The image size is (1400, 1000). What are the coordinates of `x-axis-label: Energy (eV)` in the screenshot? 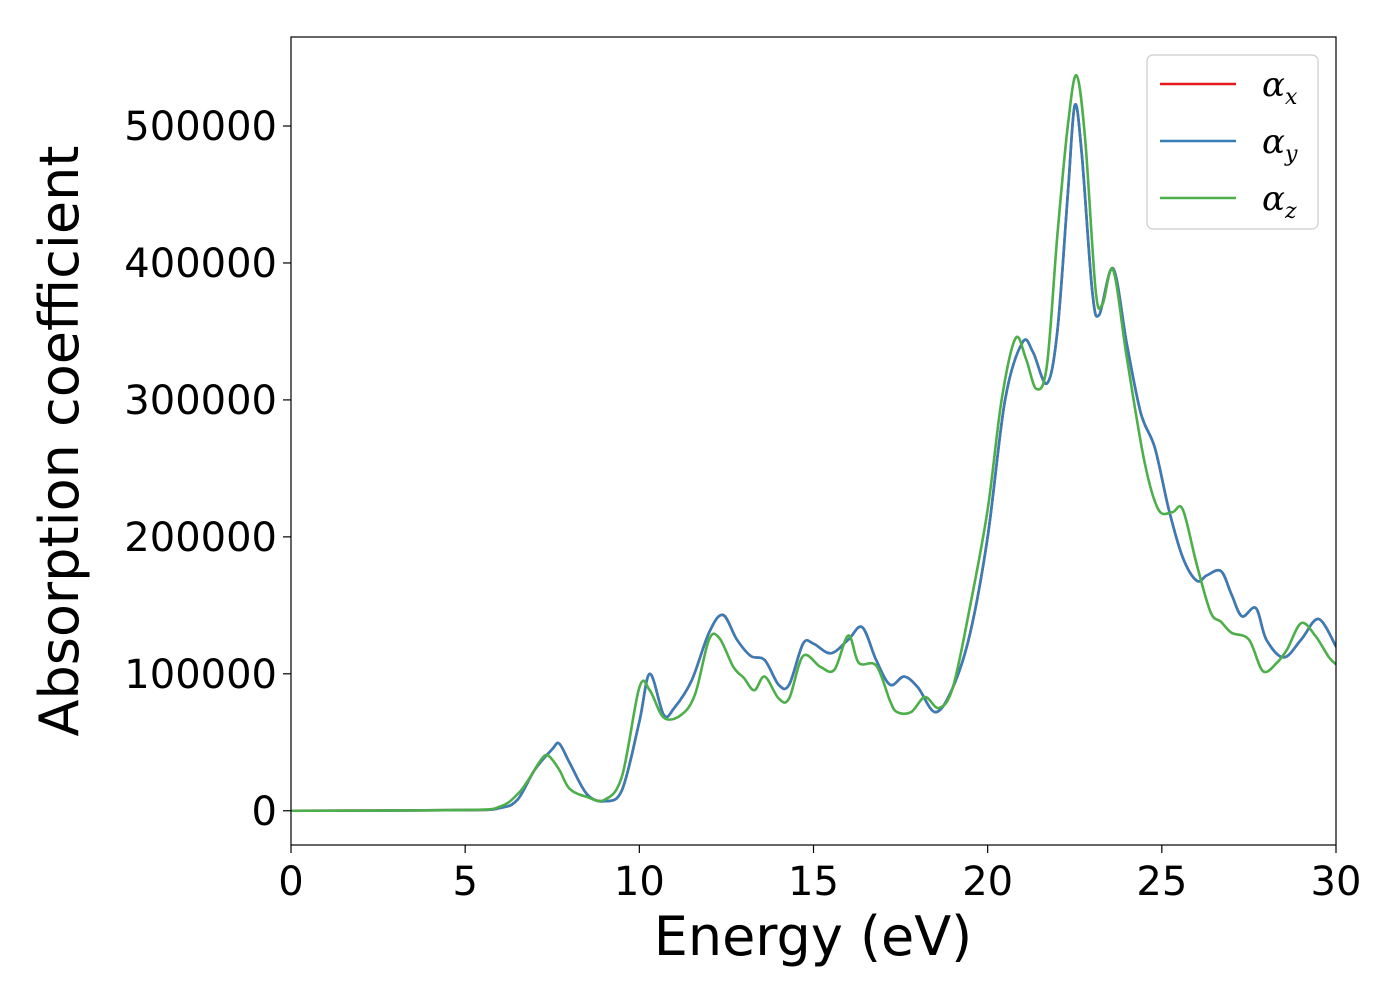 It's located at (813, 936).